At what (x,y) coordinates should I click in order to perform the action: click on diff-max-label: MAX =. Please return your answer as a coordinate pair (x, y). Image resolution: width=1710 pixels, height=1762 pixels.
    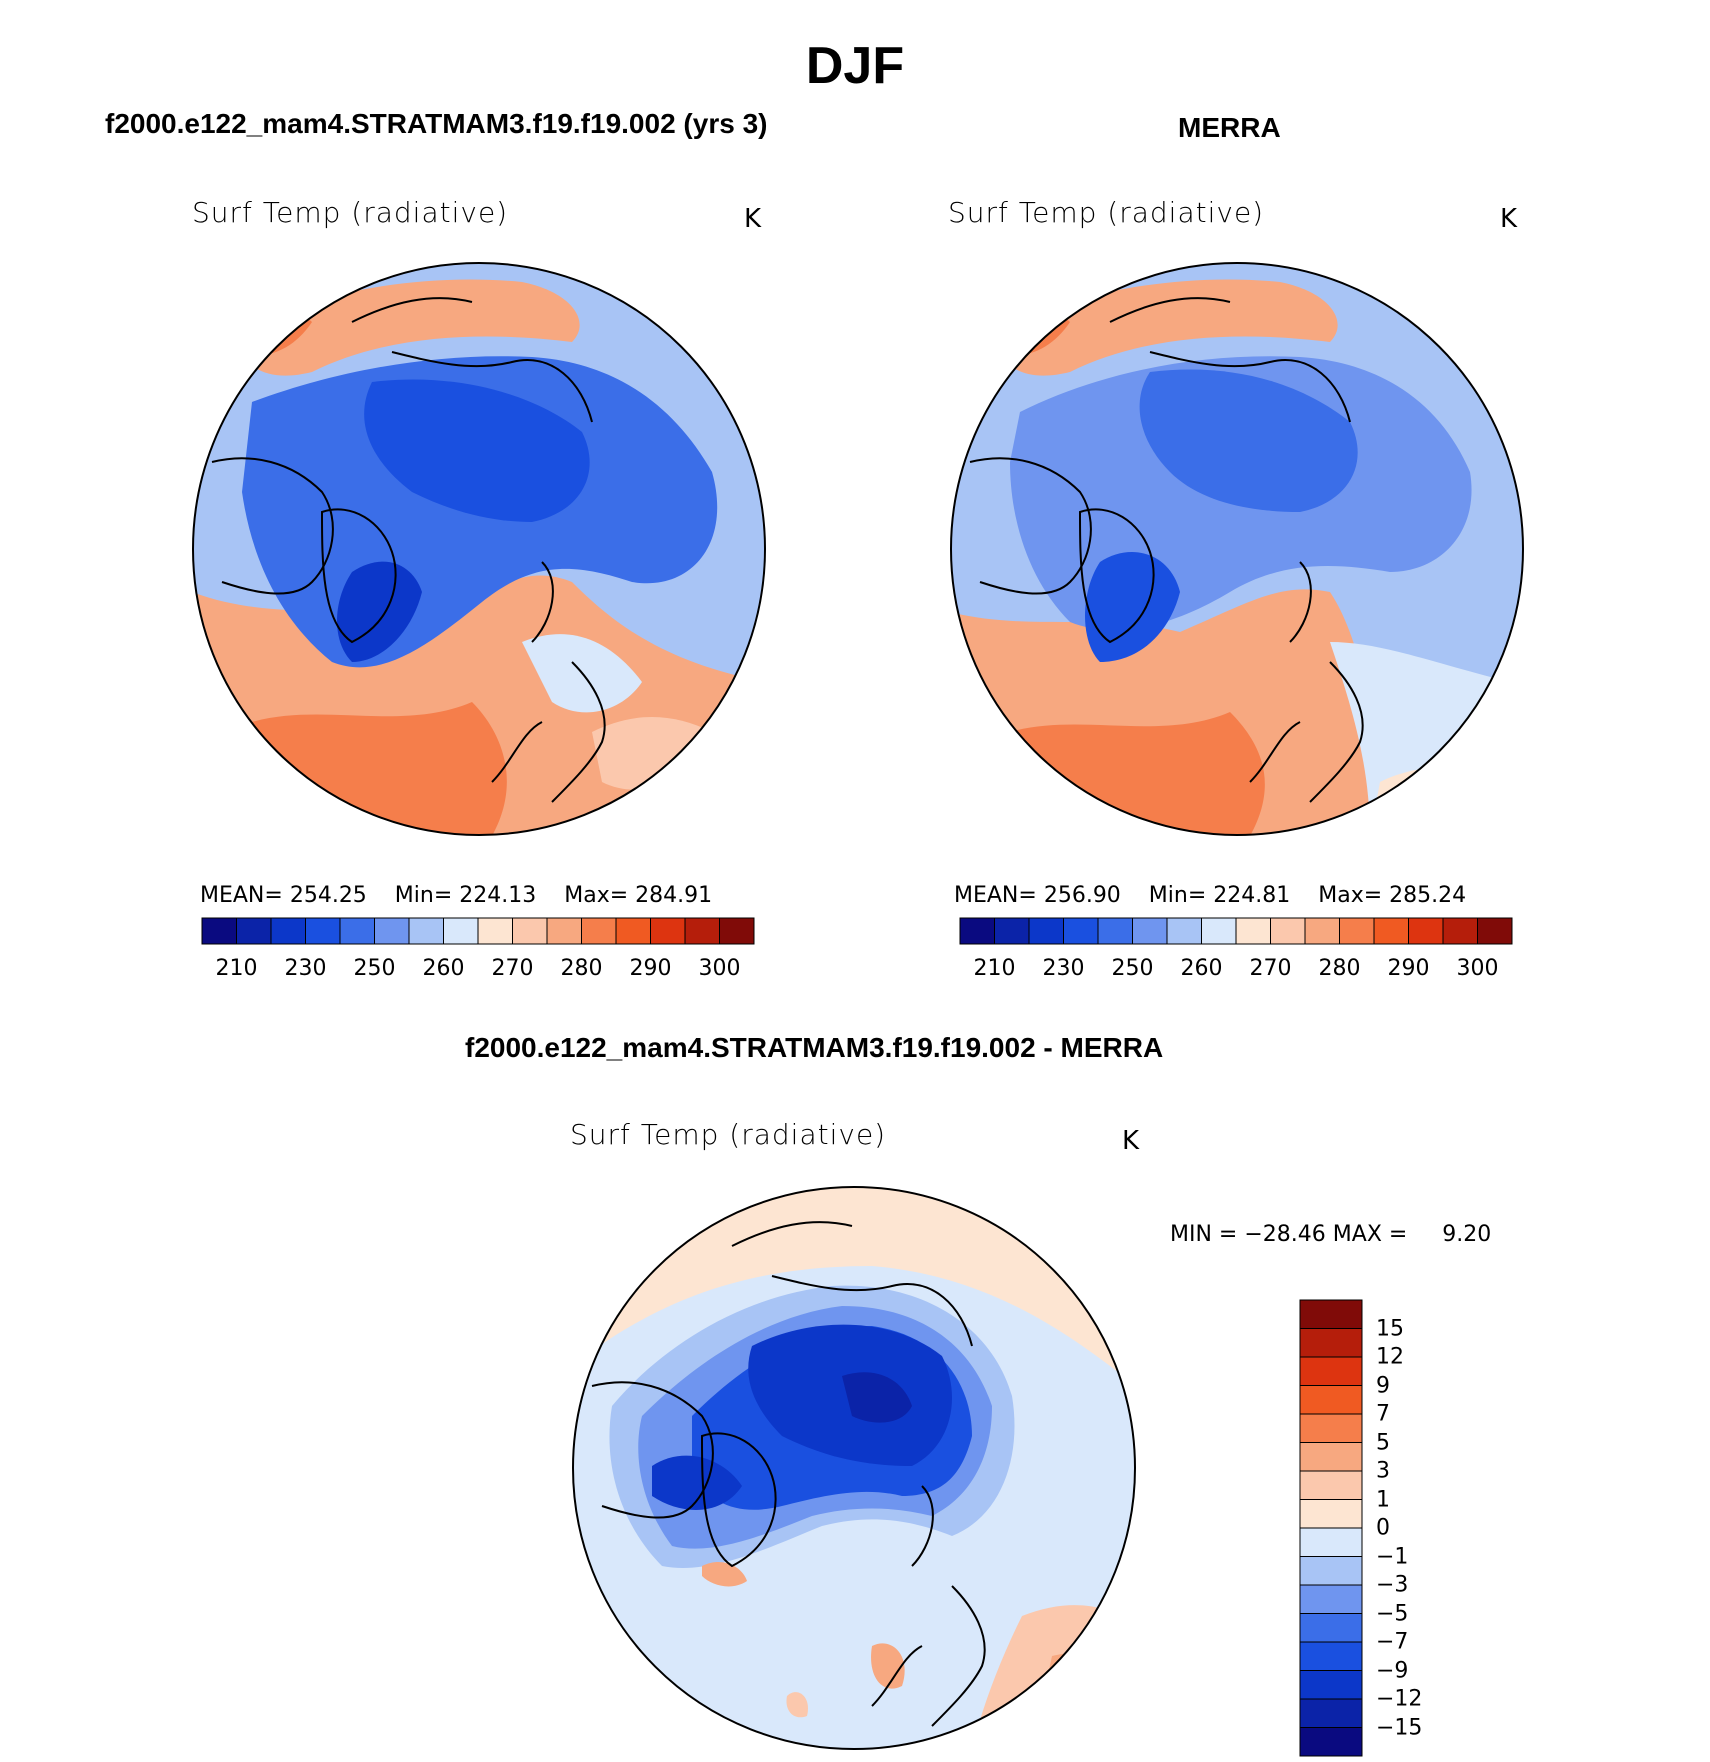
    Looking at the image, I should click on (1370, 1234).